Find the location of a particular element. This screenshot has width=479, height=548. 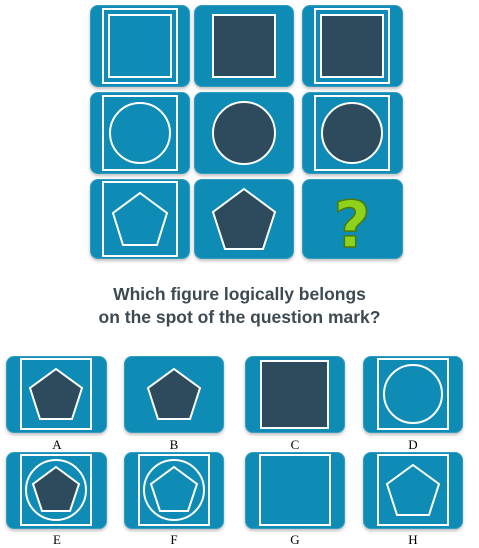

grid-cell-r1c1 is located at coordinates (140, 46).